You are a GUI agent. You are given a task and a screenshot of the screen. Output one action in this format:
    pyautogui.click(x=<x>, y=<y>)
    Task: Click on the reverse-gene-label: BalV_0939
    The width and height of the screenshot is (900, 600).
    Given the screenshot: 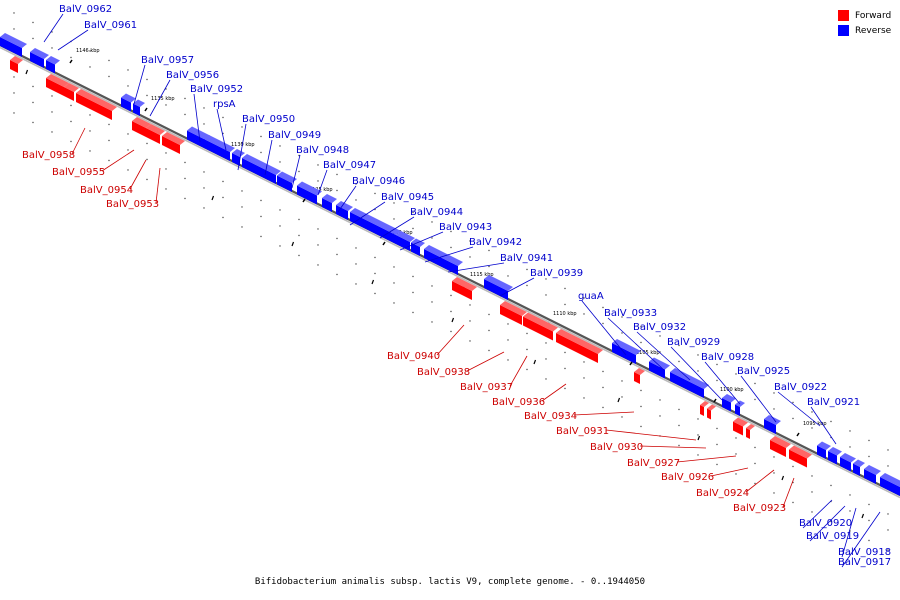 What is the action you would take?
    pyautogui.click(x=556, y=273)
    